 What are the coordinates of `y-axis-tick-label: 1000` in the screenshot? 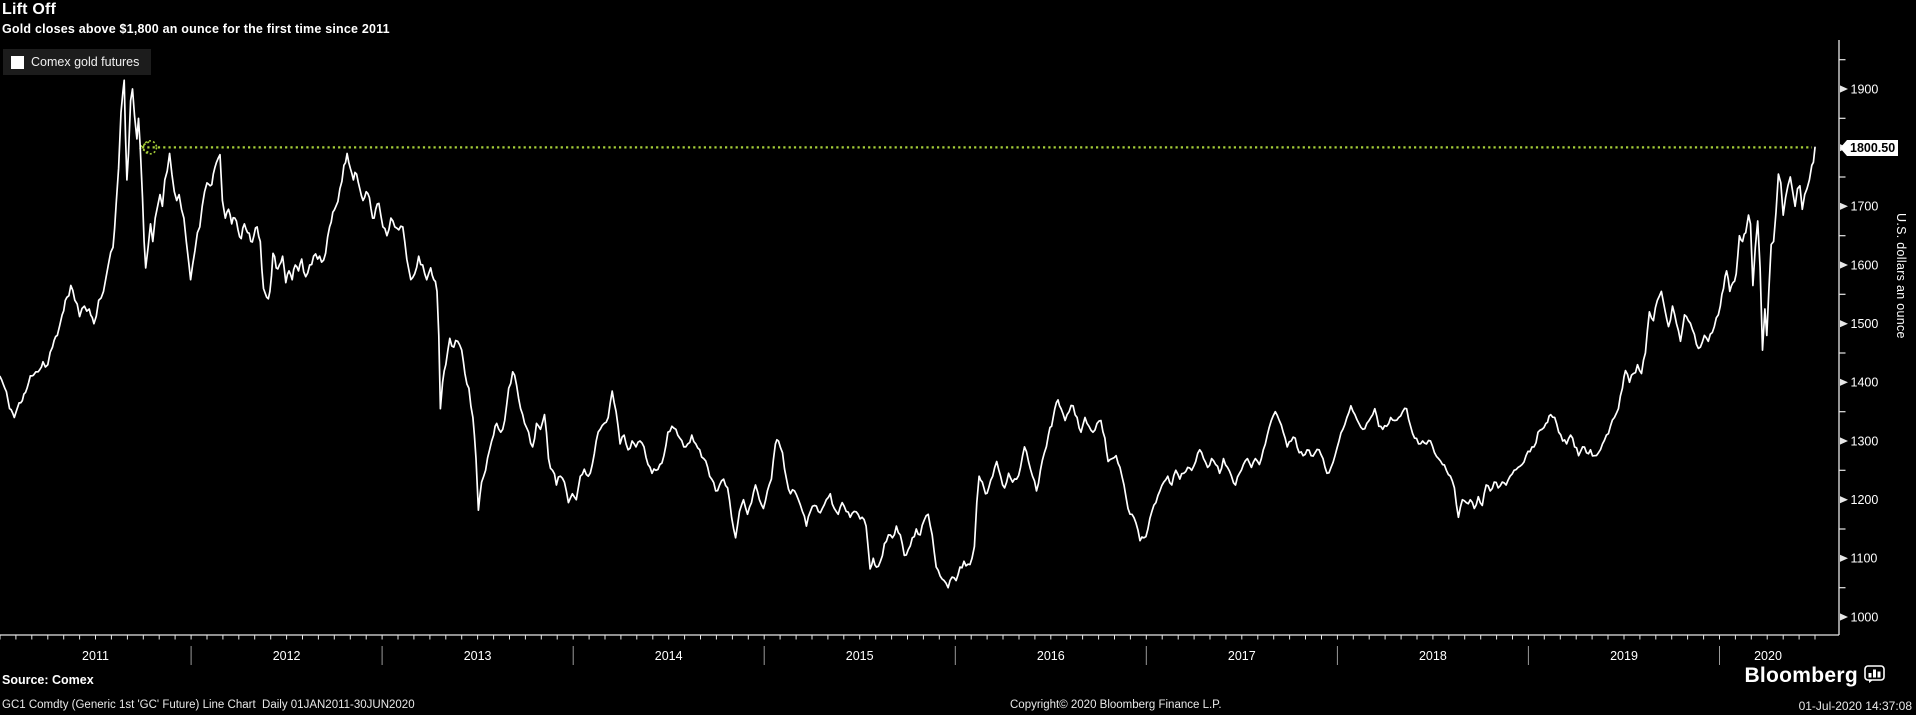 It's located at (1865, 617).